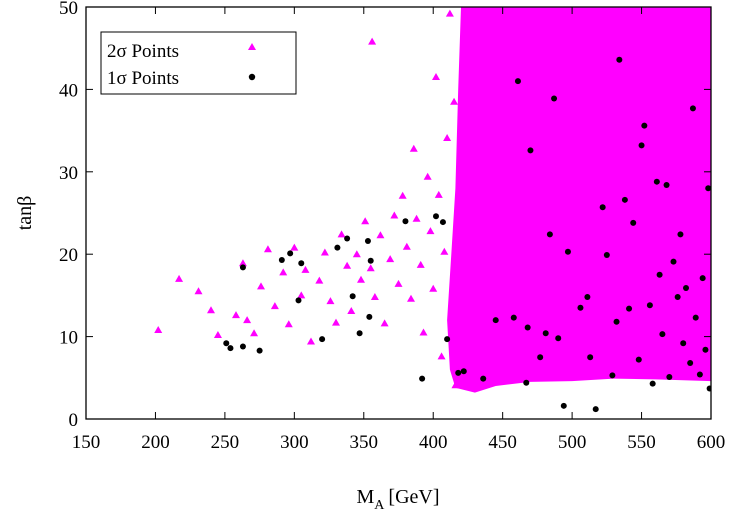 The height and width of the screenshot is (516, 734). What do you see at coordinates (252, 77) in the screenshot?
I see `legend-marker-circle` at bounding box center [252, 77].